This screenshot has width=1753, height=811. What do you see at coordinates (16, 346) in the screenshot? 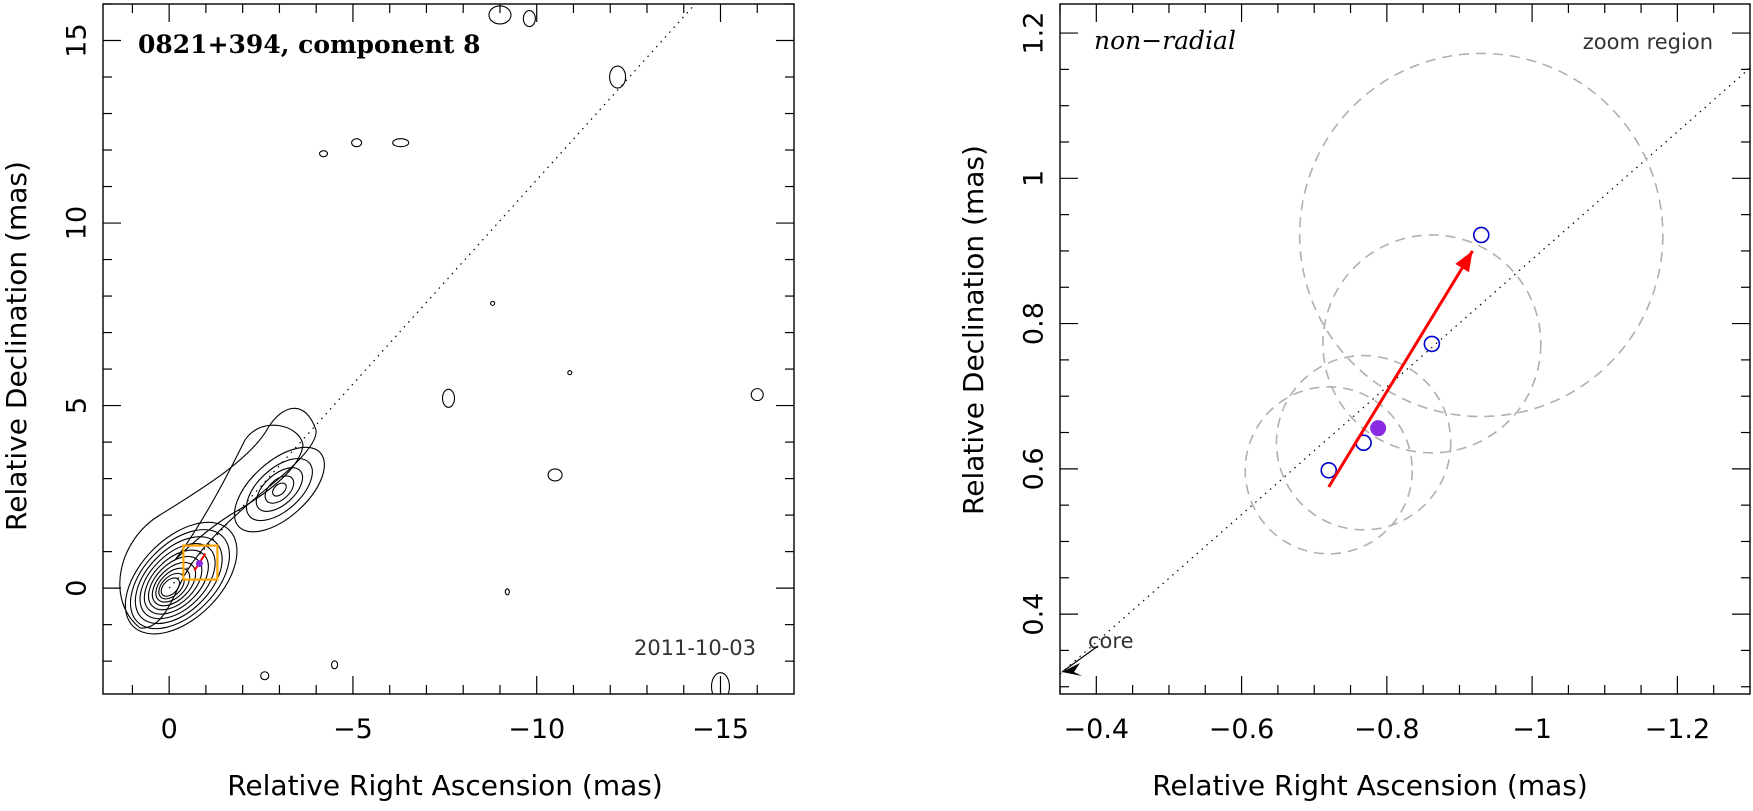
I see `left-ylabel: Relative Declination (mas)` at bounding box center [16, 346].